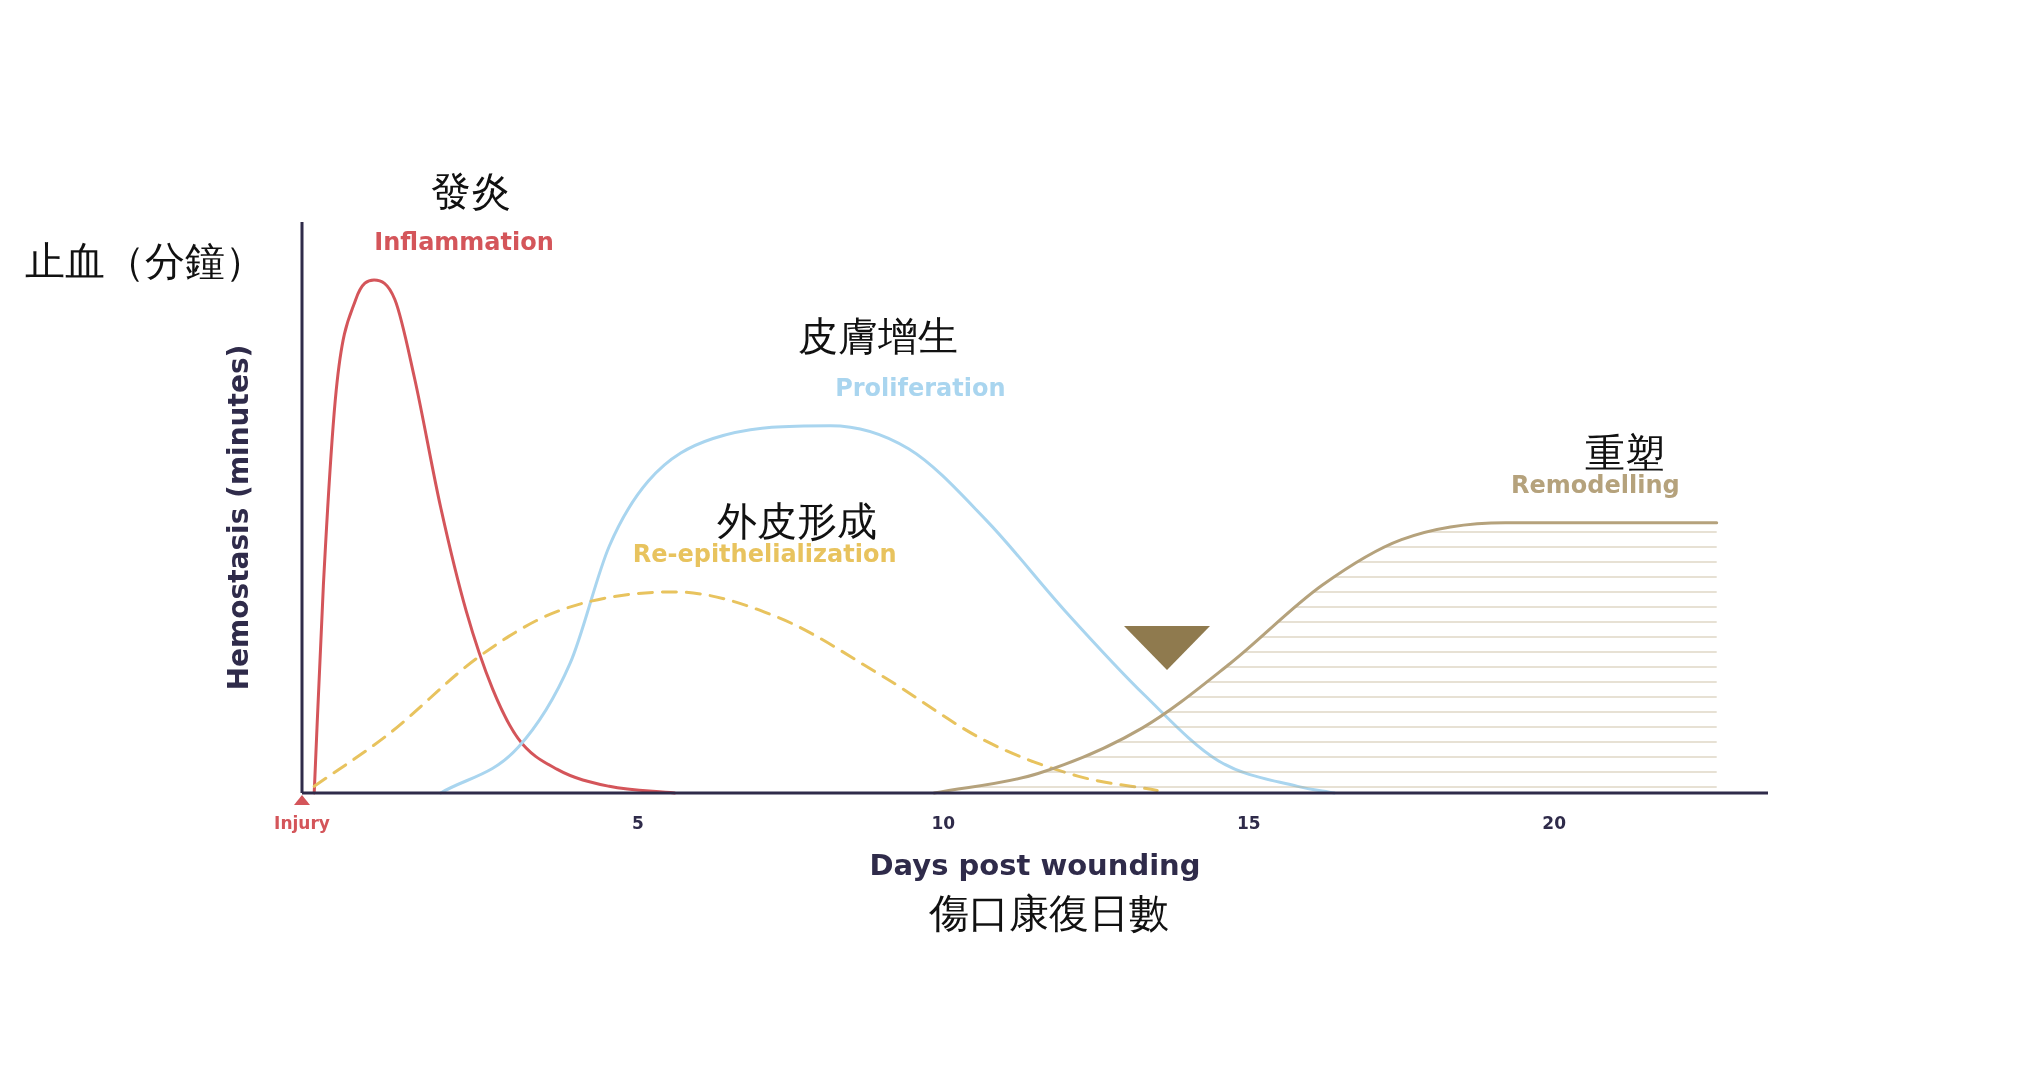 This screenshot has width=2038, height=1080. Describe the element at coordinates (302, 823) in the screenshot. I see `x-tick-label: Injury` at that location.